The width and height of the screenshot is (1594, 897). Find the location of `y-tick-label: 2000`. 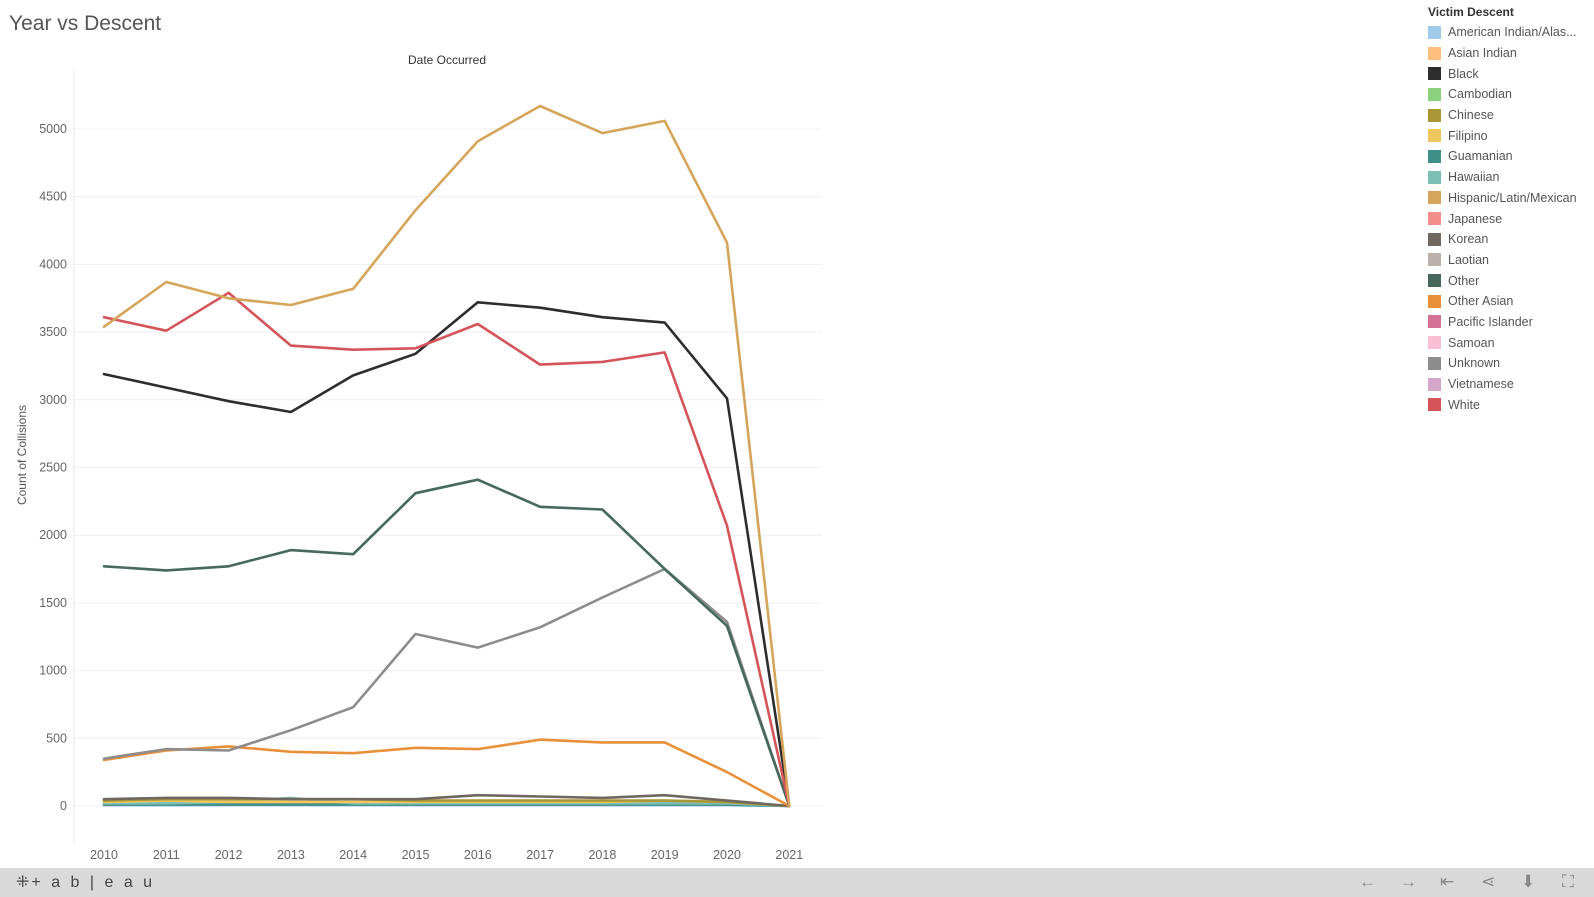

y-tick-label: 2000 is located at coordinates (53, 535).